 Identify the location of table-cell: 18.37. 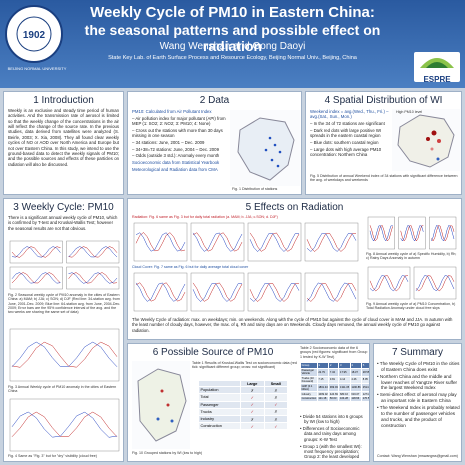
(356, 372).